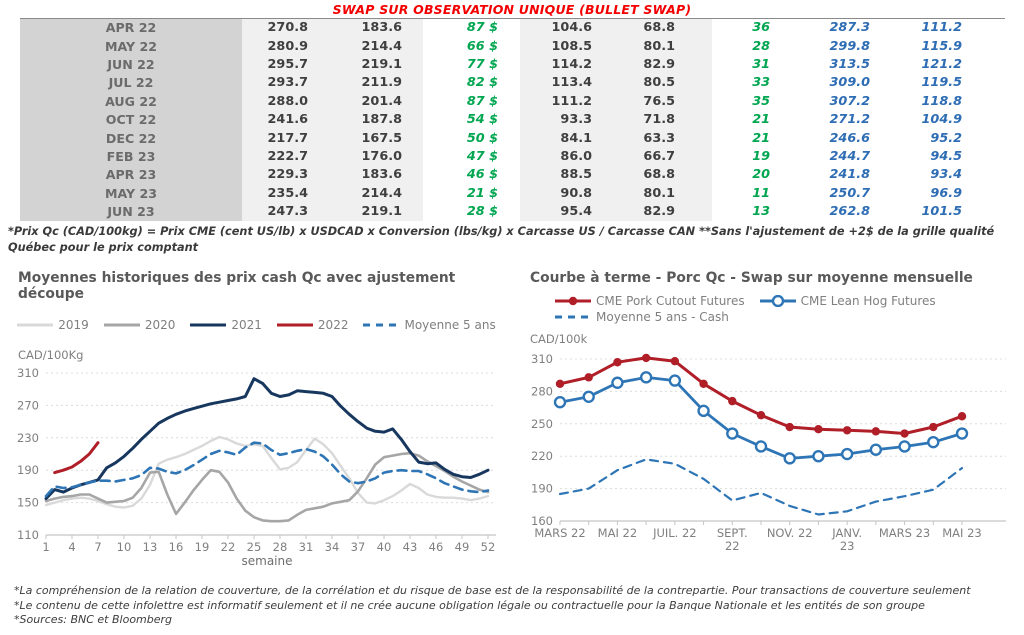 The width and height of the screenshot is (1024, 635). I want to click on table-cell-value: 201.4, so click(375, 101).